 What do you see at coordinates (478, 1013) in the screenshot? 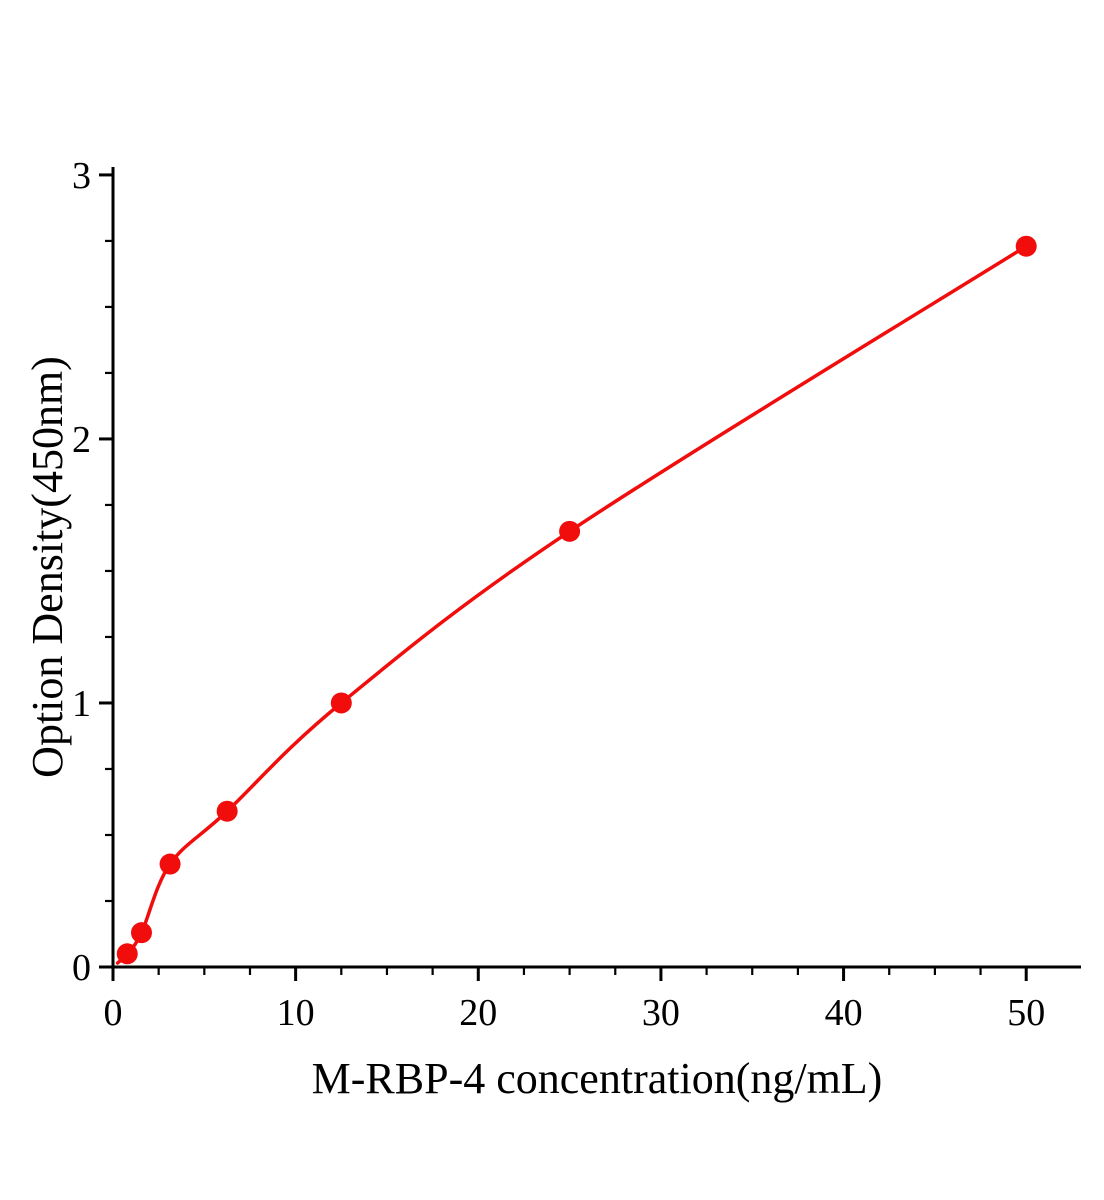
I see `x-tick-label: 20` at bounding box center [478, 1013].